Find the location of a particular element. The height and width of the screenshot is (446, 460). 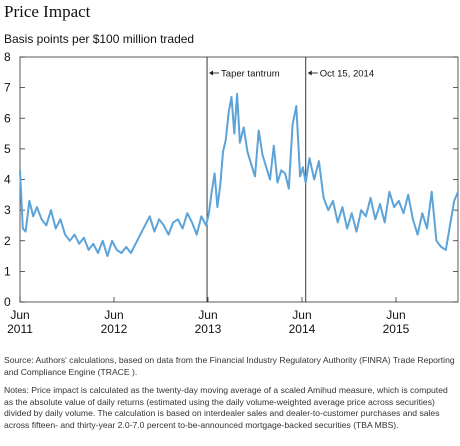

y-tick-label: 0 is located at coordinates (7, 302).